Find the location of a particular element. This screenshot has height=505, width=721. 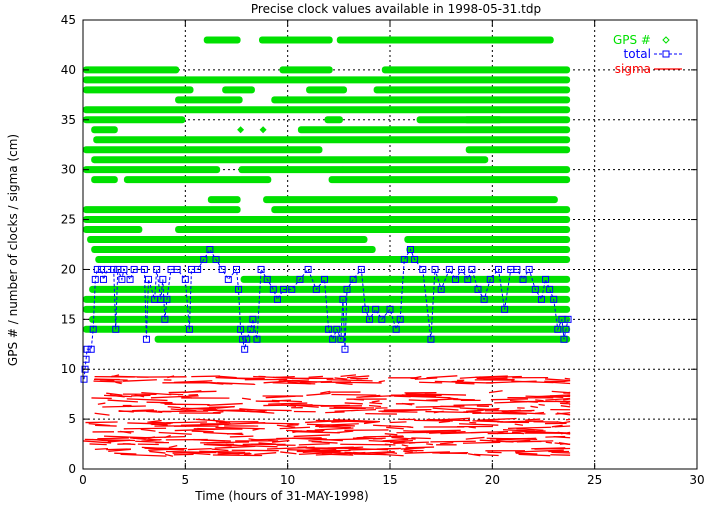

x-tick-label: 0 is located at coordinates (83, 480).